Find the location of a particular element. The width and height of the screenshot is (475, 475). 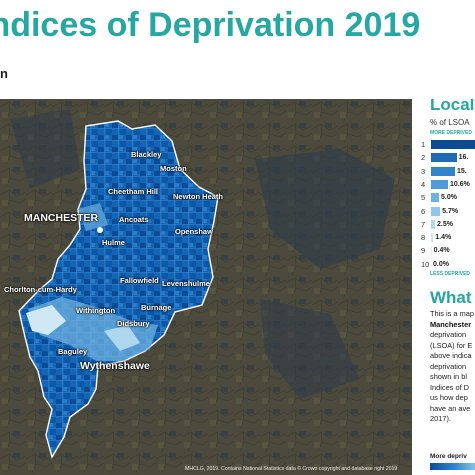

decile-value-label: 2.5% is located at coordinates (445, 224).